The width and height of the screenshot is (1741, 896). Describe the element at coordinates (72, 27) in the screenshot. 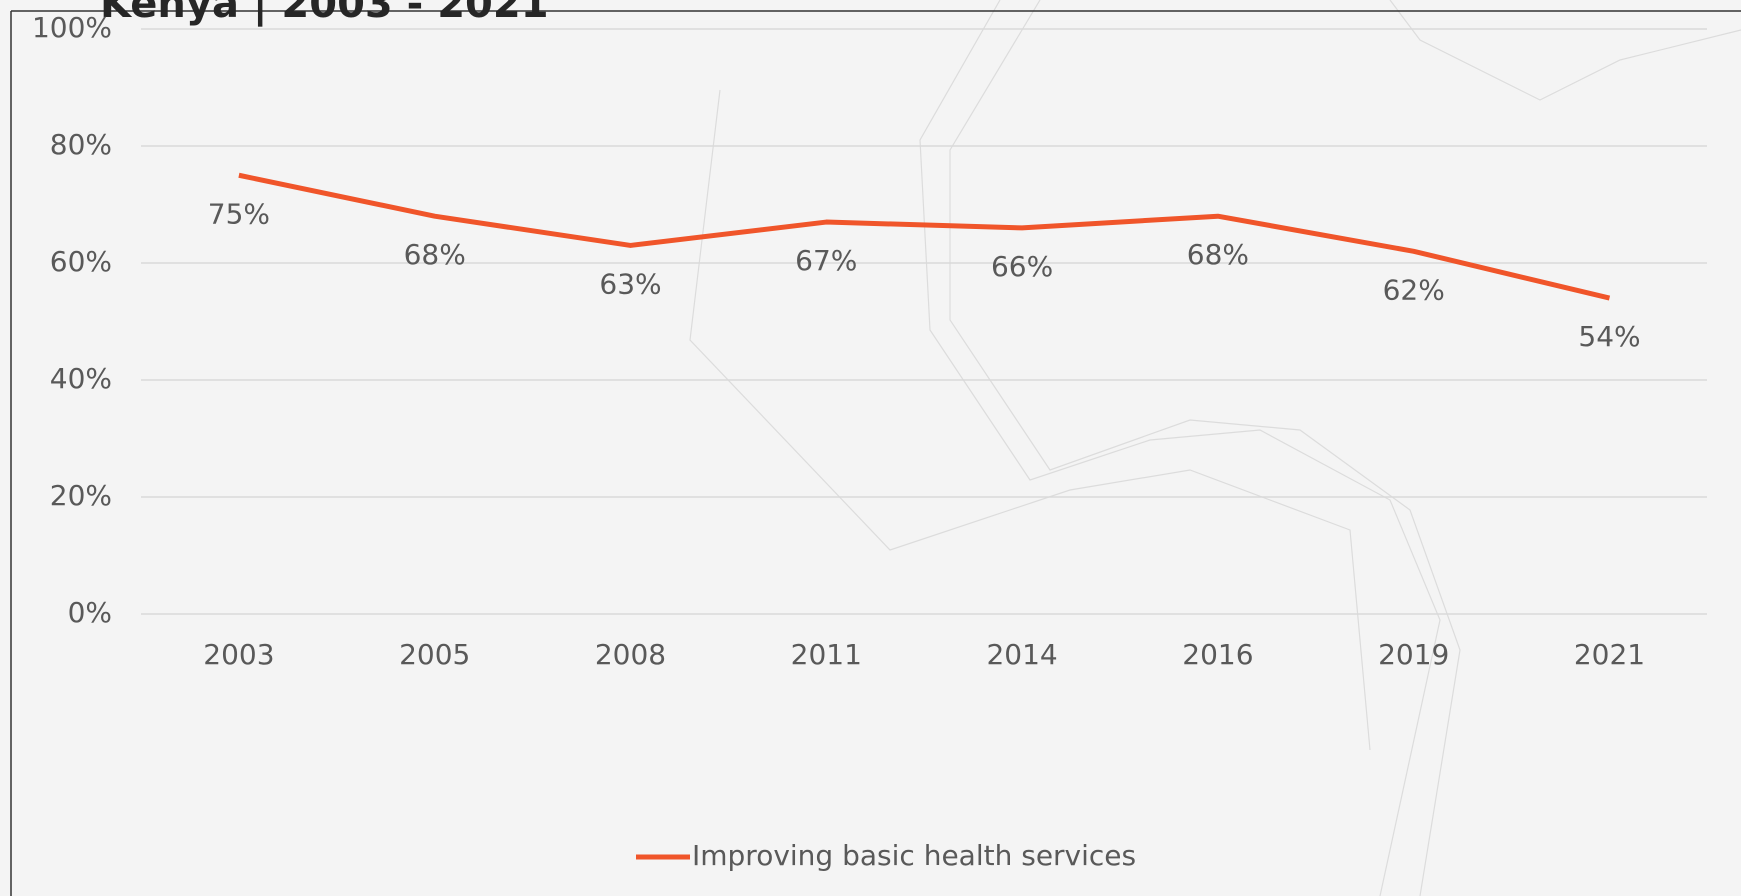

I see `y-tick-label: 100%` at that location.